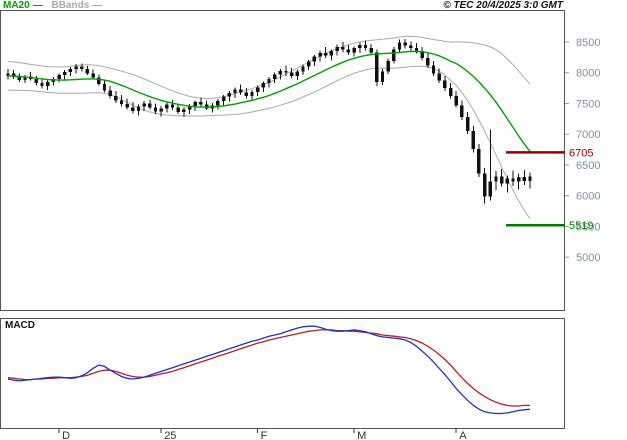 The width and height of the screenshot is (627, 440). Describe the element at coordinates (66, 435) in the screenshot. I see `x-axis-tick-label: D` at that location.